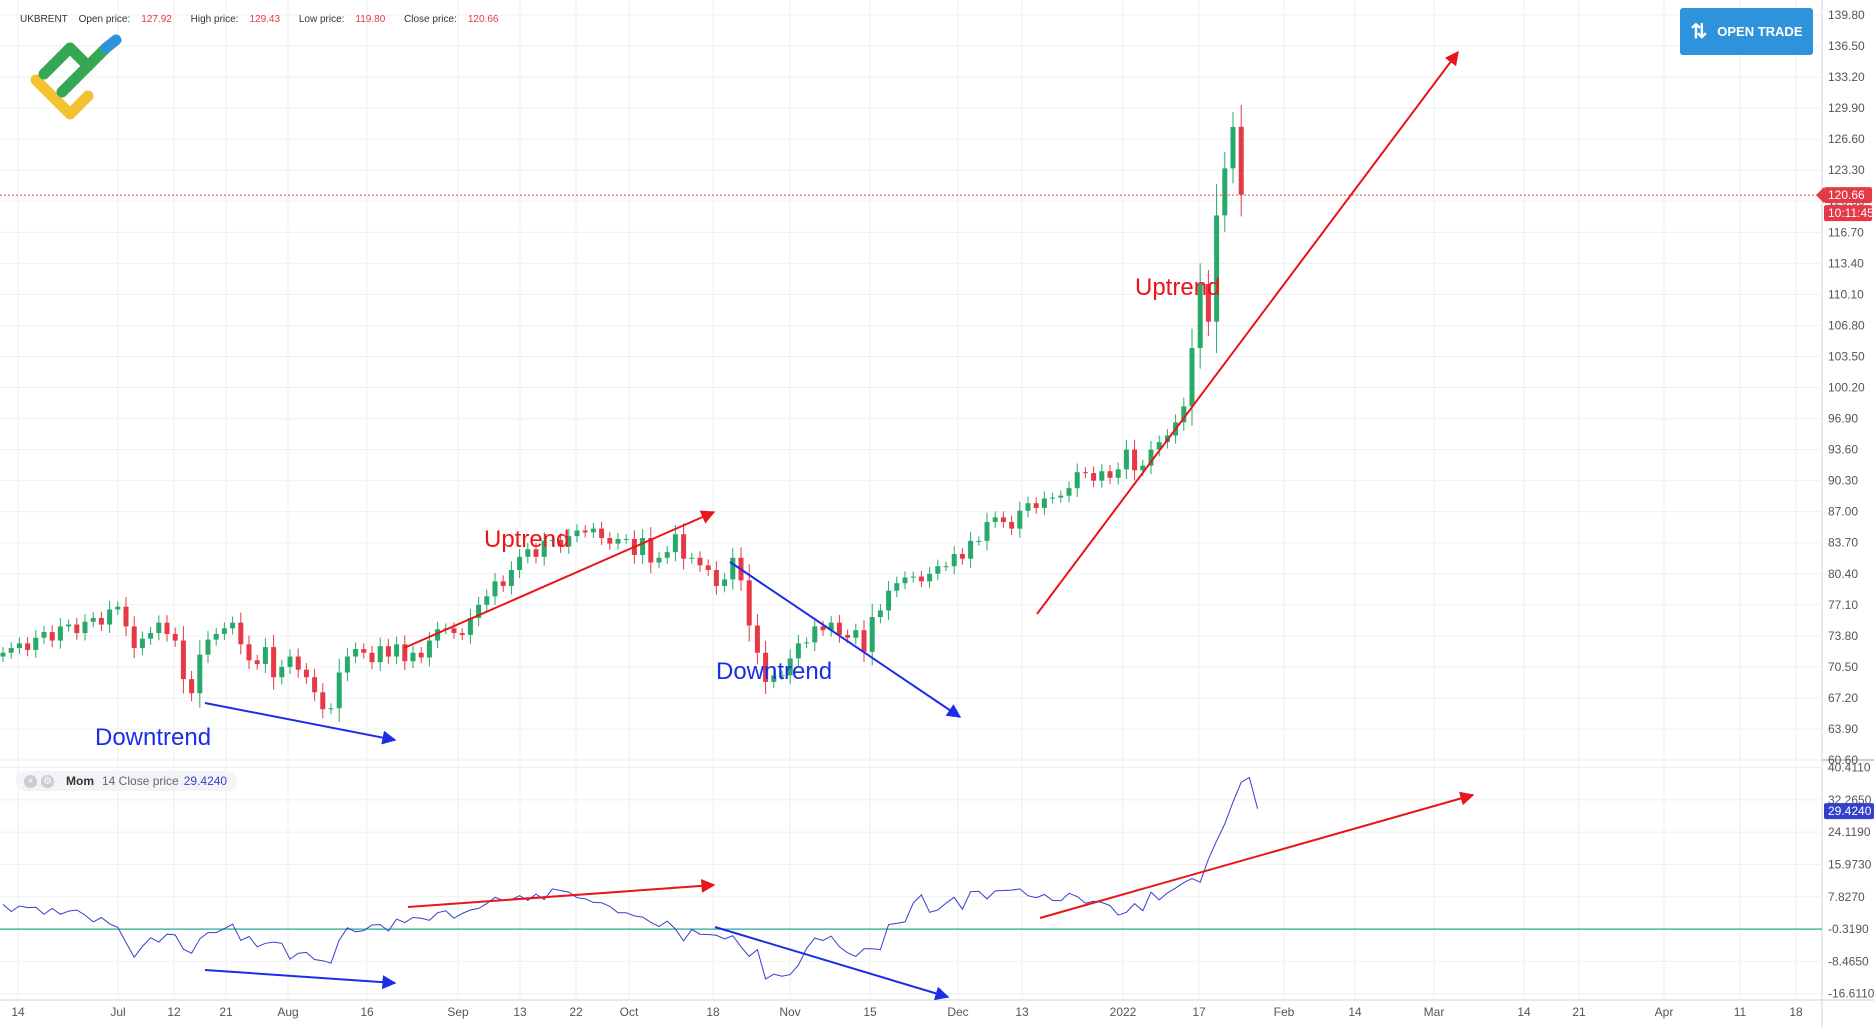 This screenshot has height=1027, width=1874. What do you see at coordinates (1177, 287) in the screenshot?
I see `label-uptrend-2: Uptrend` at bounding box center [1177, 287].